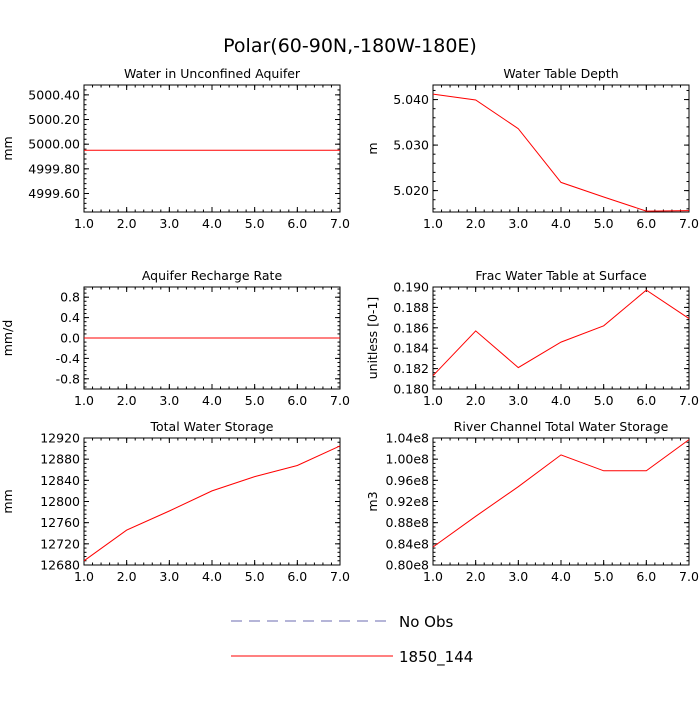  I want to click on legend: No Obs 1850_144, so click(352, 640).